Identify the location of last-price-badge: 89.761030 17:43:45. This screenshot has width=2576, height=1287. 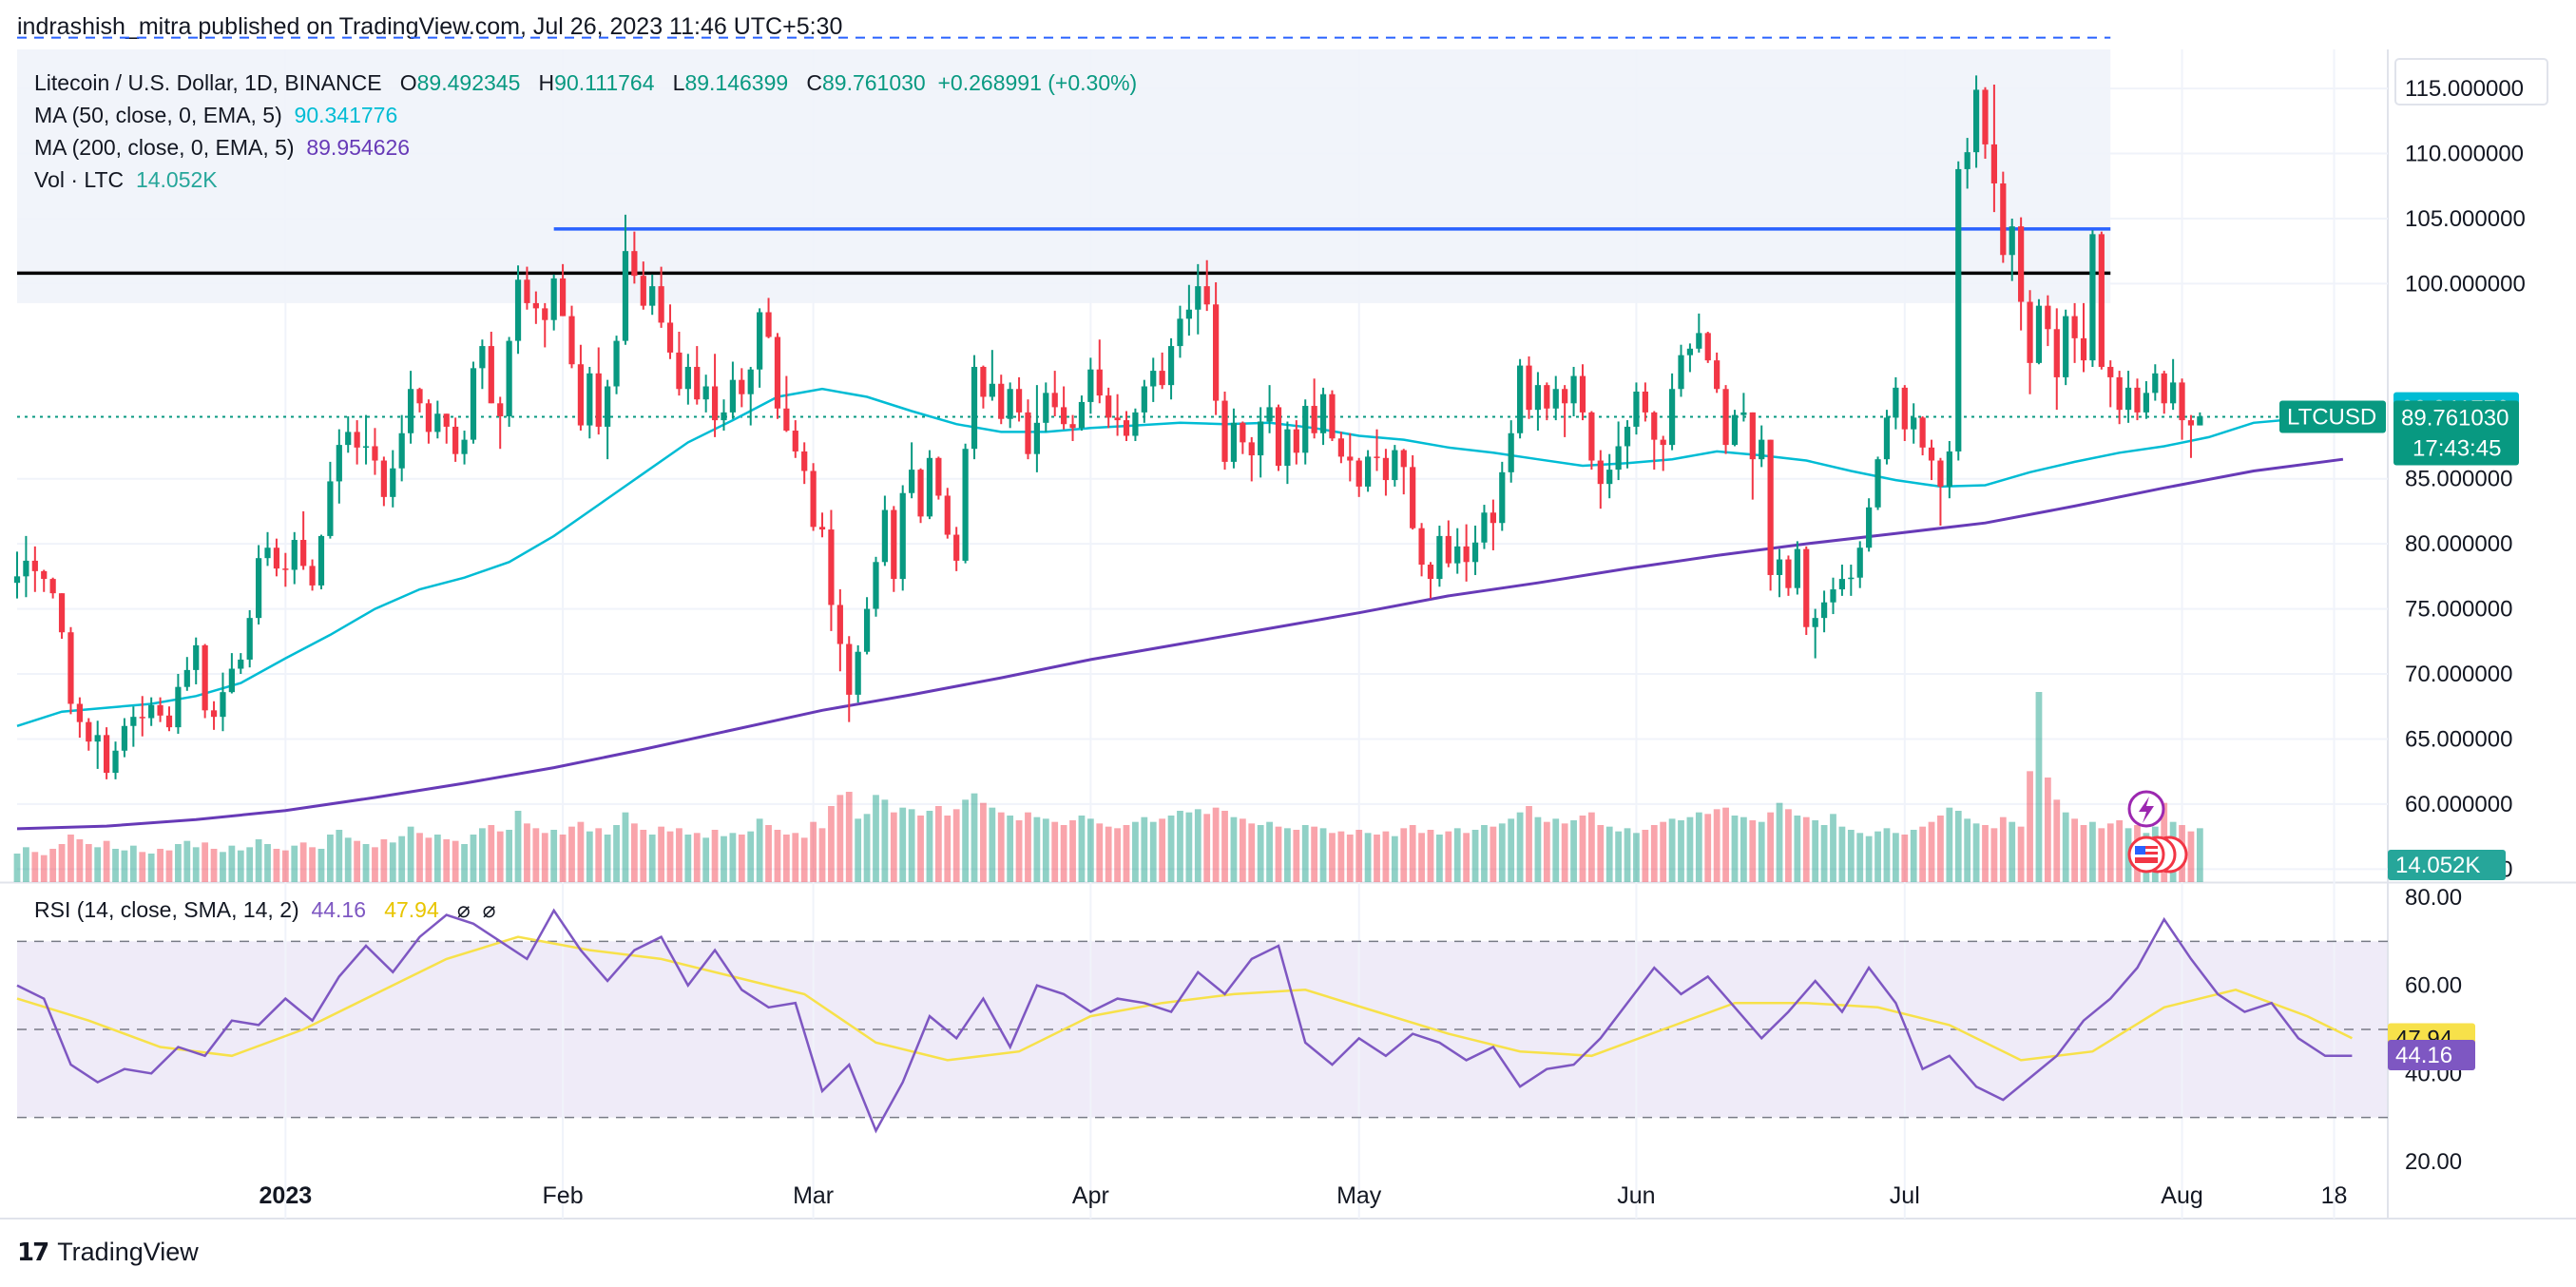
(2456, 433).